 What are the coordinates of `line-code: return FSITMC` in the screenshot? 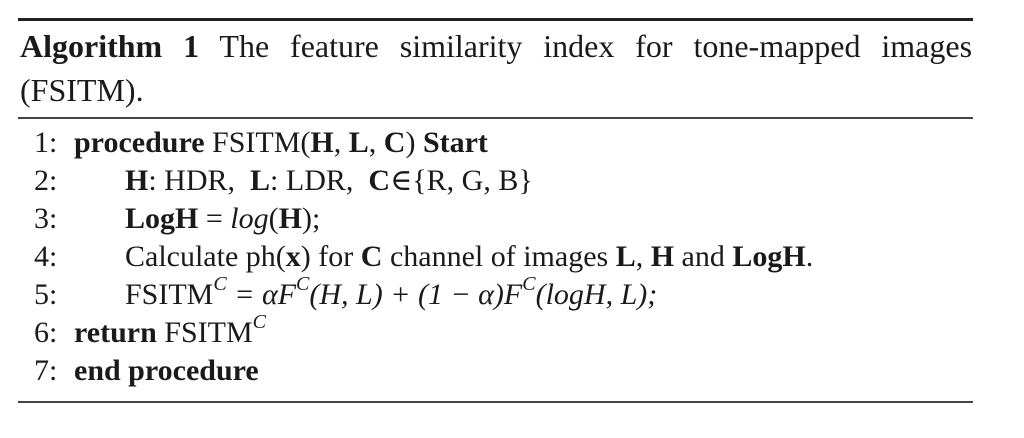 It's located at (170, 331).